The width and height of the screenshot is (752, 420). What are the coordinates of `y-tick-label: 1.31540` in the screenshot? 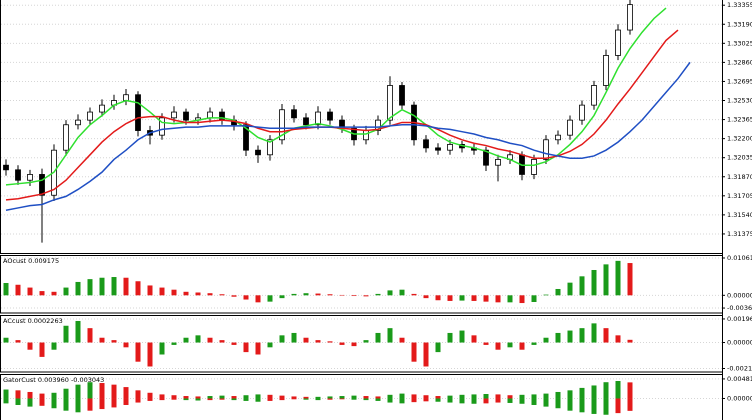 It's located at (739, 215).